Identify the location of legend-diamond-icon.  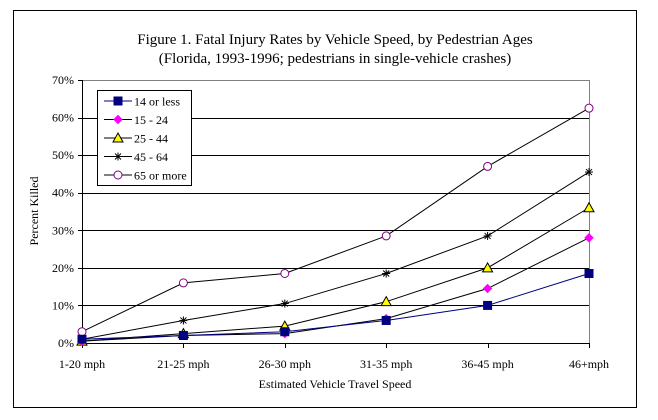
(118, 119).